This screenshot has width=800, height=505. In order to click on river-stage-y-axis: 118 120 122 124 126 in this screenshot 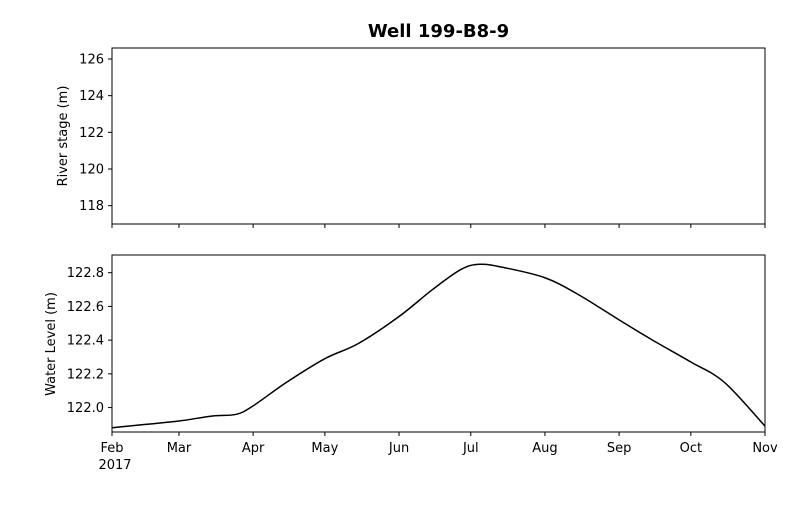, I will do `click(95, 133)`.